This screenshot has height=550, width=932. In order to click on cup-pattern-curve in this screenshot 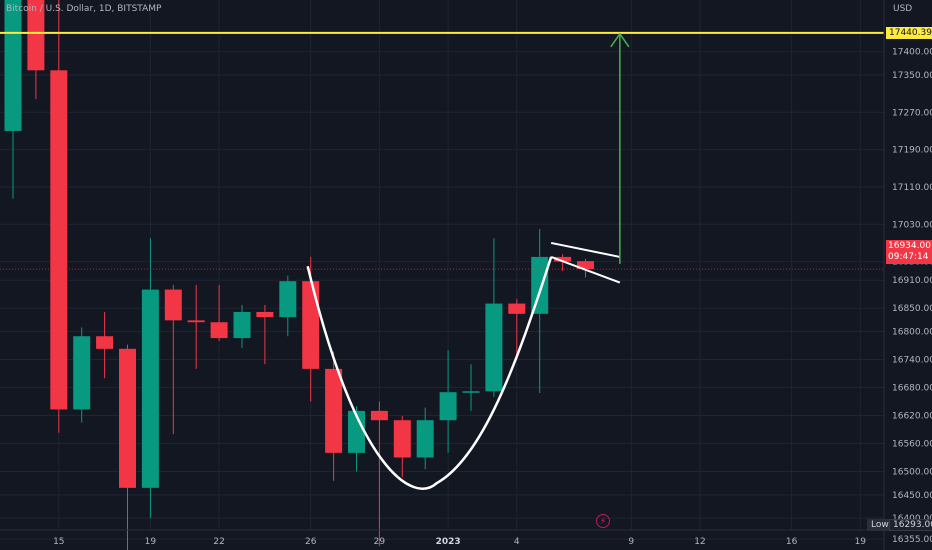, I will do `click(429, 373)`.